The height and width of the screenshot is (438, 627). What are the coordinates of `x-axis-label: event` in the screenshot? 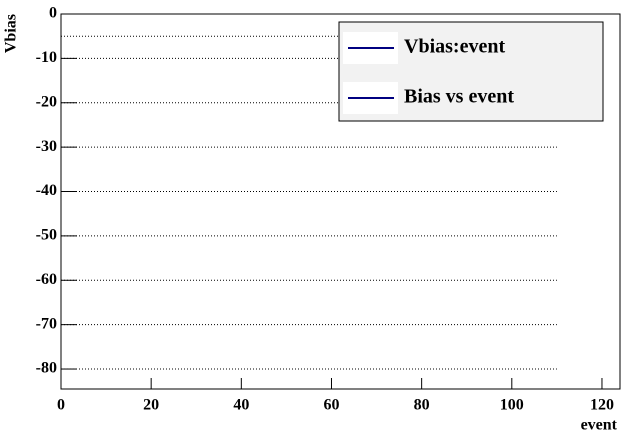 It's located at (599, 425).